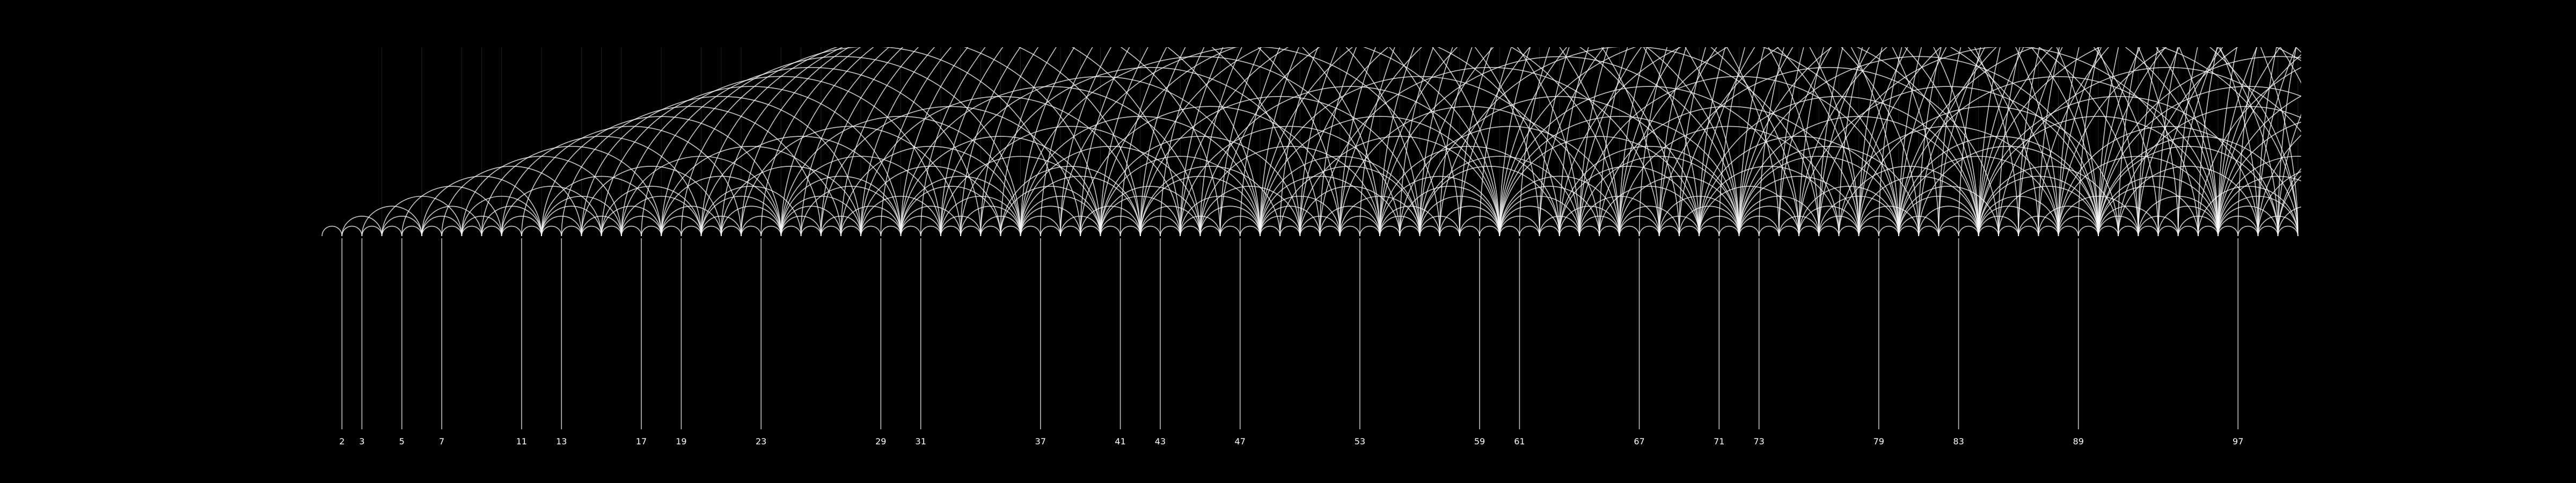 This screenshot has width=2576, height=483. Describe the element at coordinates (1879, 441) in the screenshot. I see `prime-label-79: 79` at that location.